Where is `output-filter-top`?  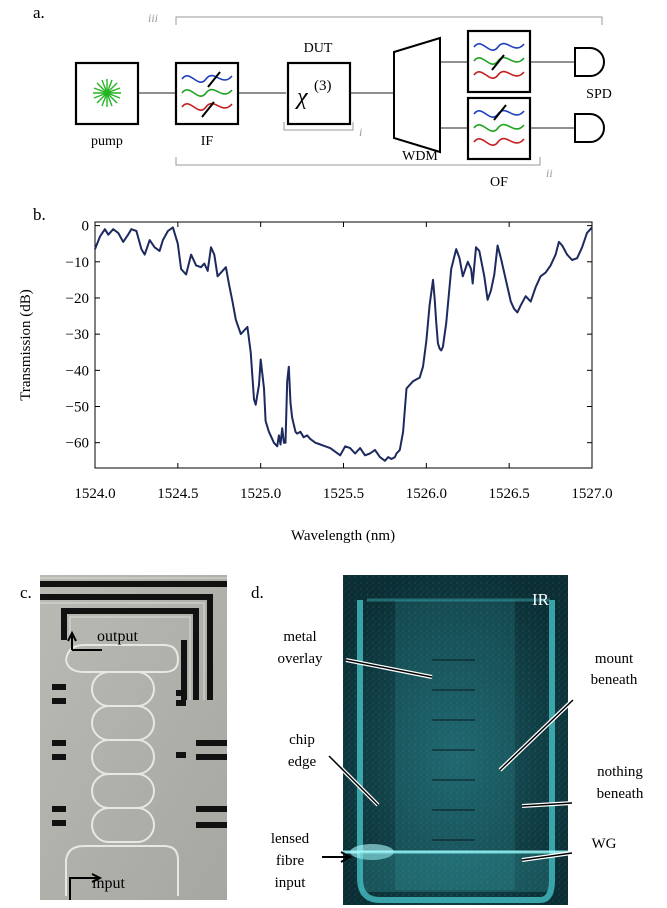
output-filter-top is located at coordinates (499, 61).